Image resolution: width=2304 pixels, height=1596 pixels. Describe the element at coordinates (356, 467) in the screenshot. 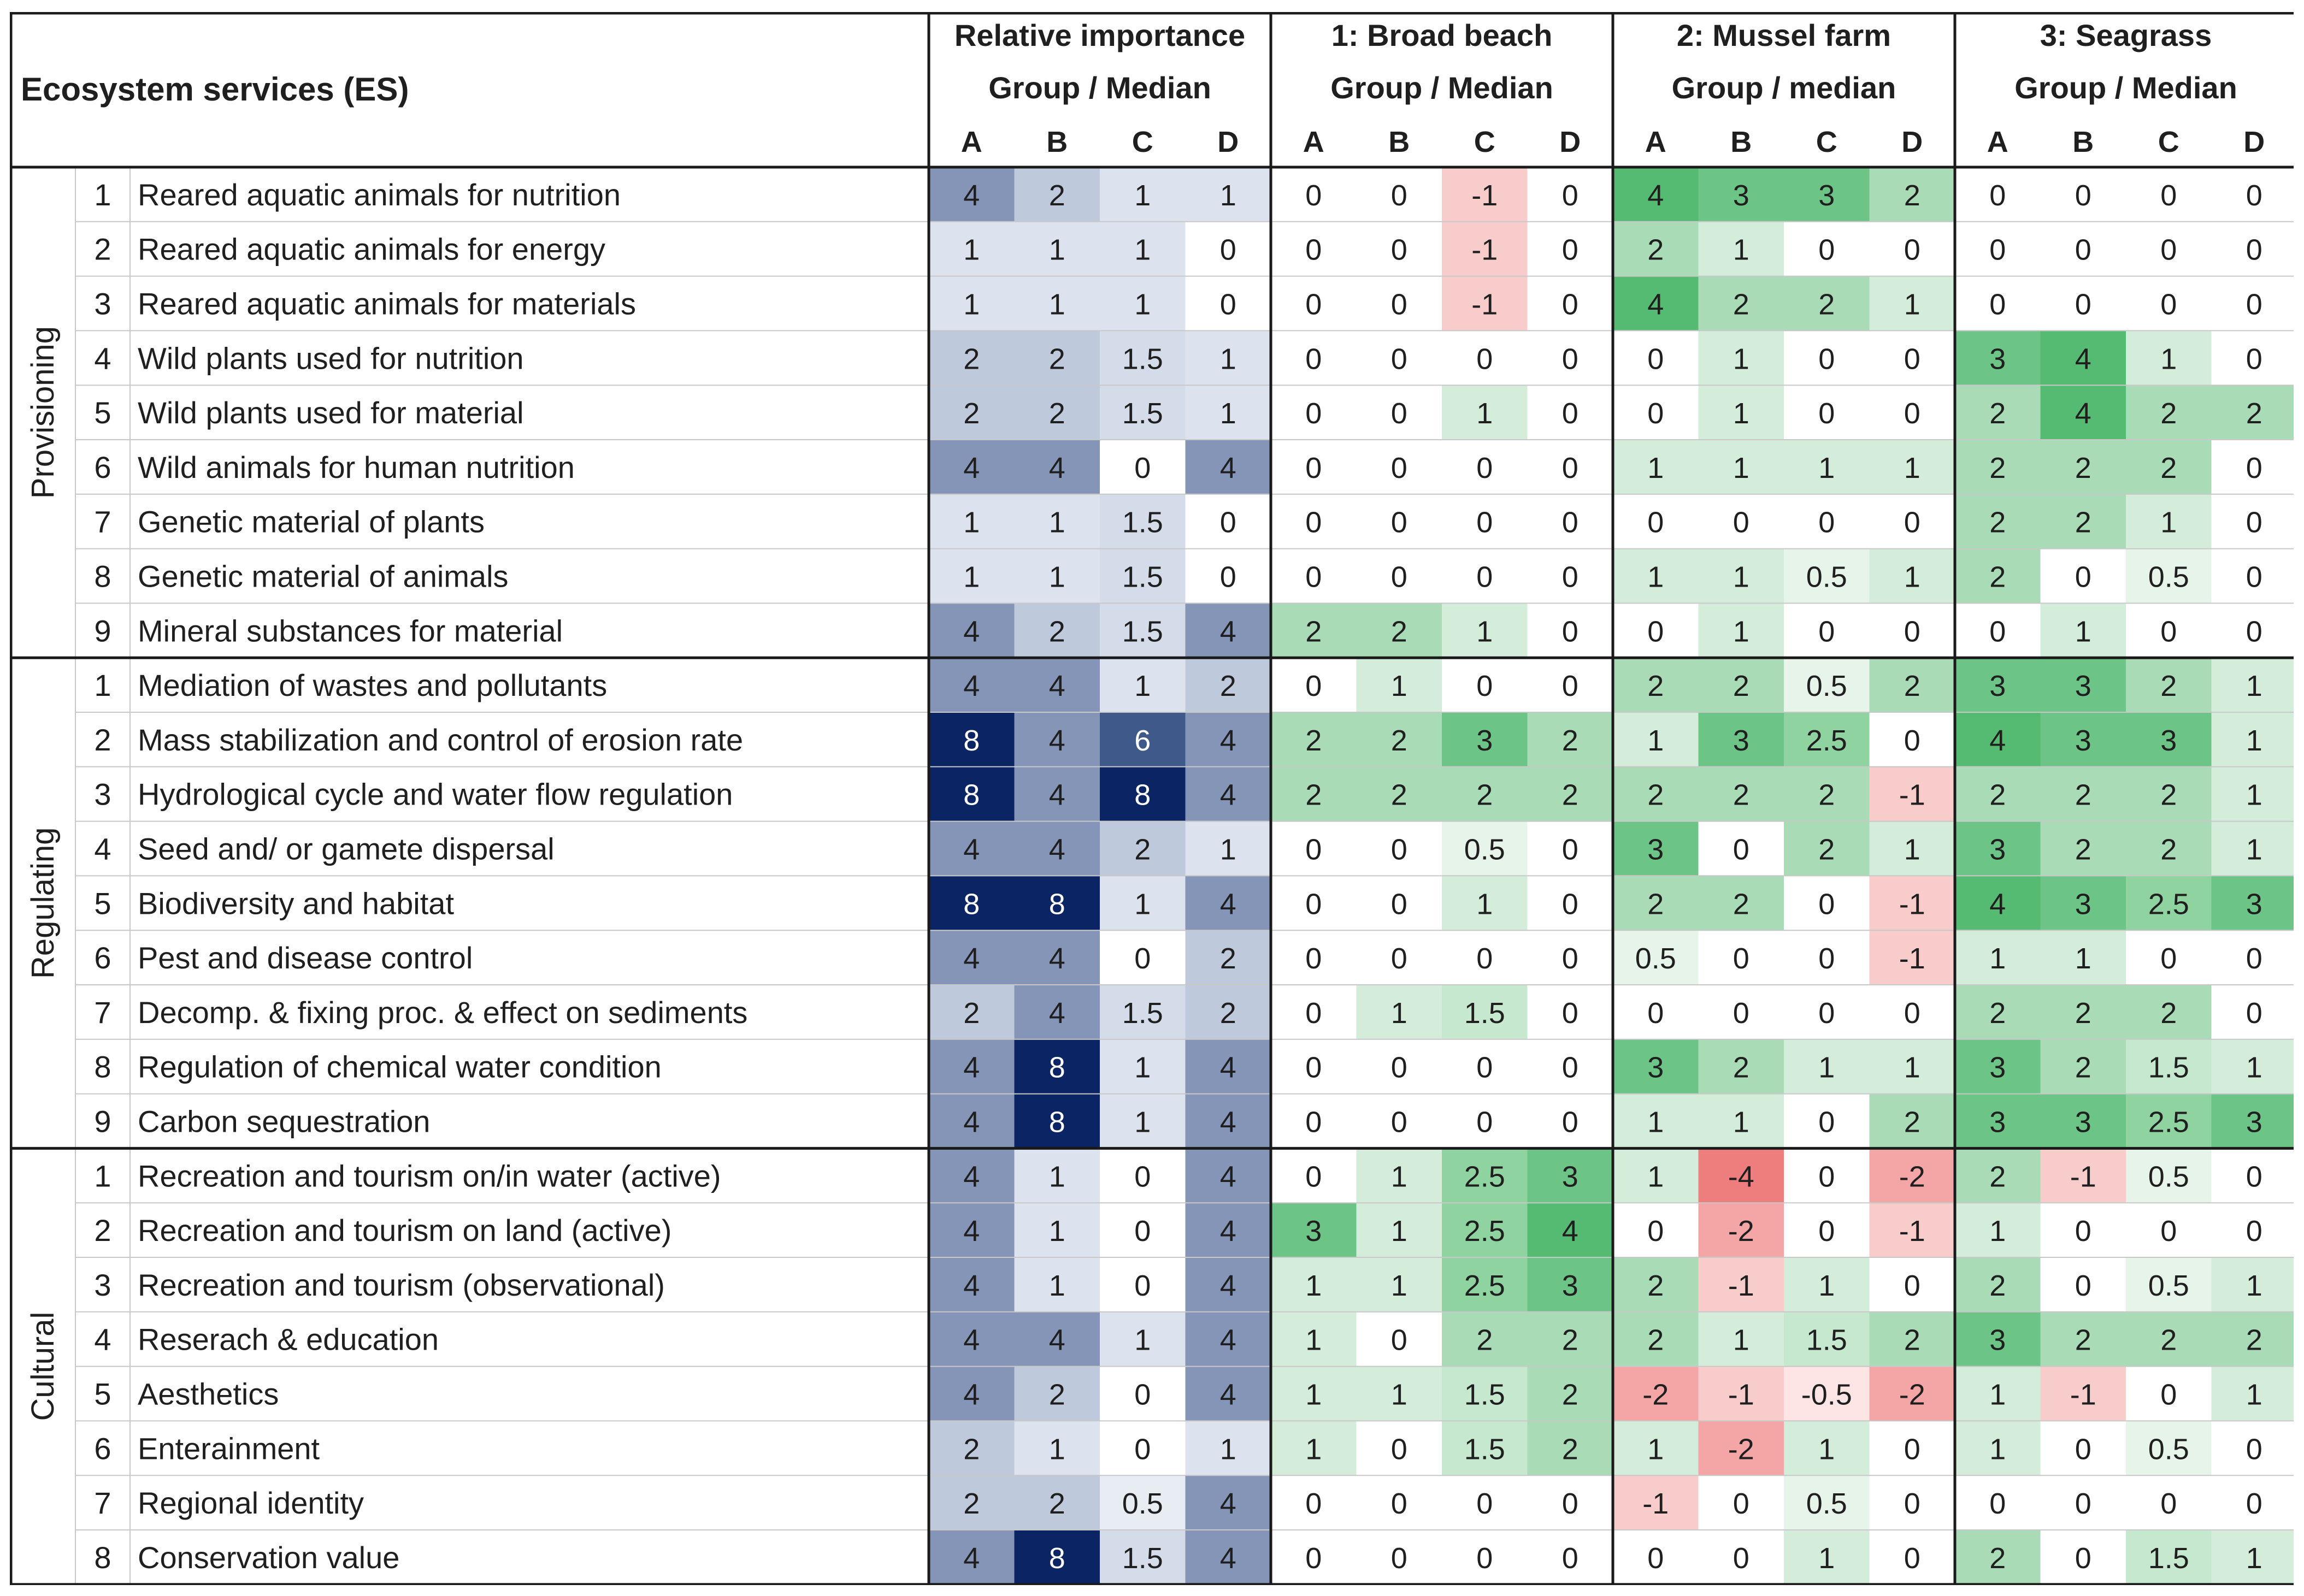

I see `row-label: Wild animals for human nutrition` at that location.